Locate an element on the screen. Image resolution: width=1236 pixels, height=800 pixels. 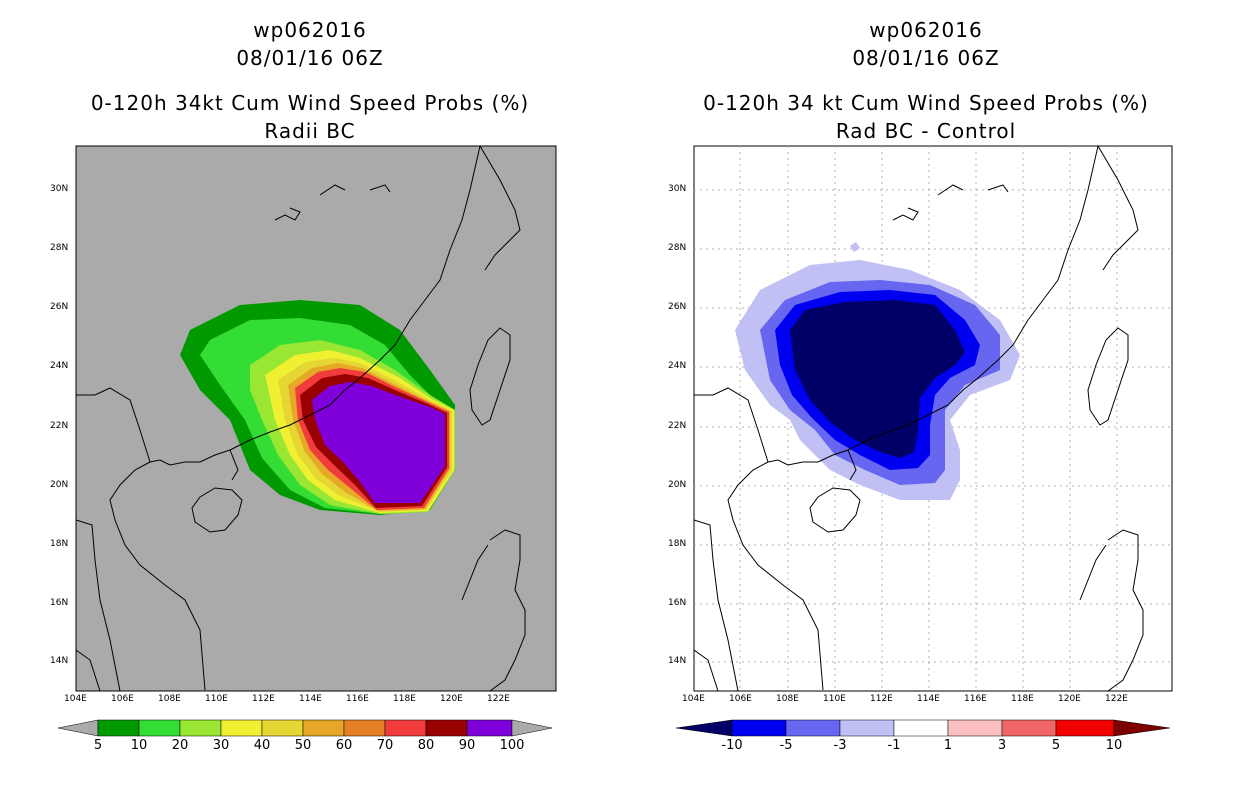
colorbar-label: -1 is located at coordinates (894, 745).